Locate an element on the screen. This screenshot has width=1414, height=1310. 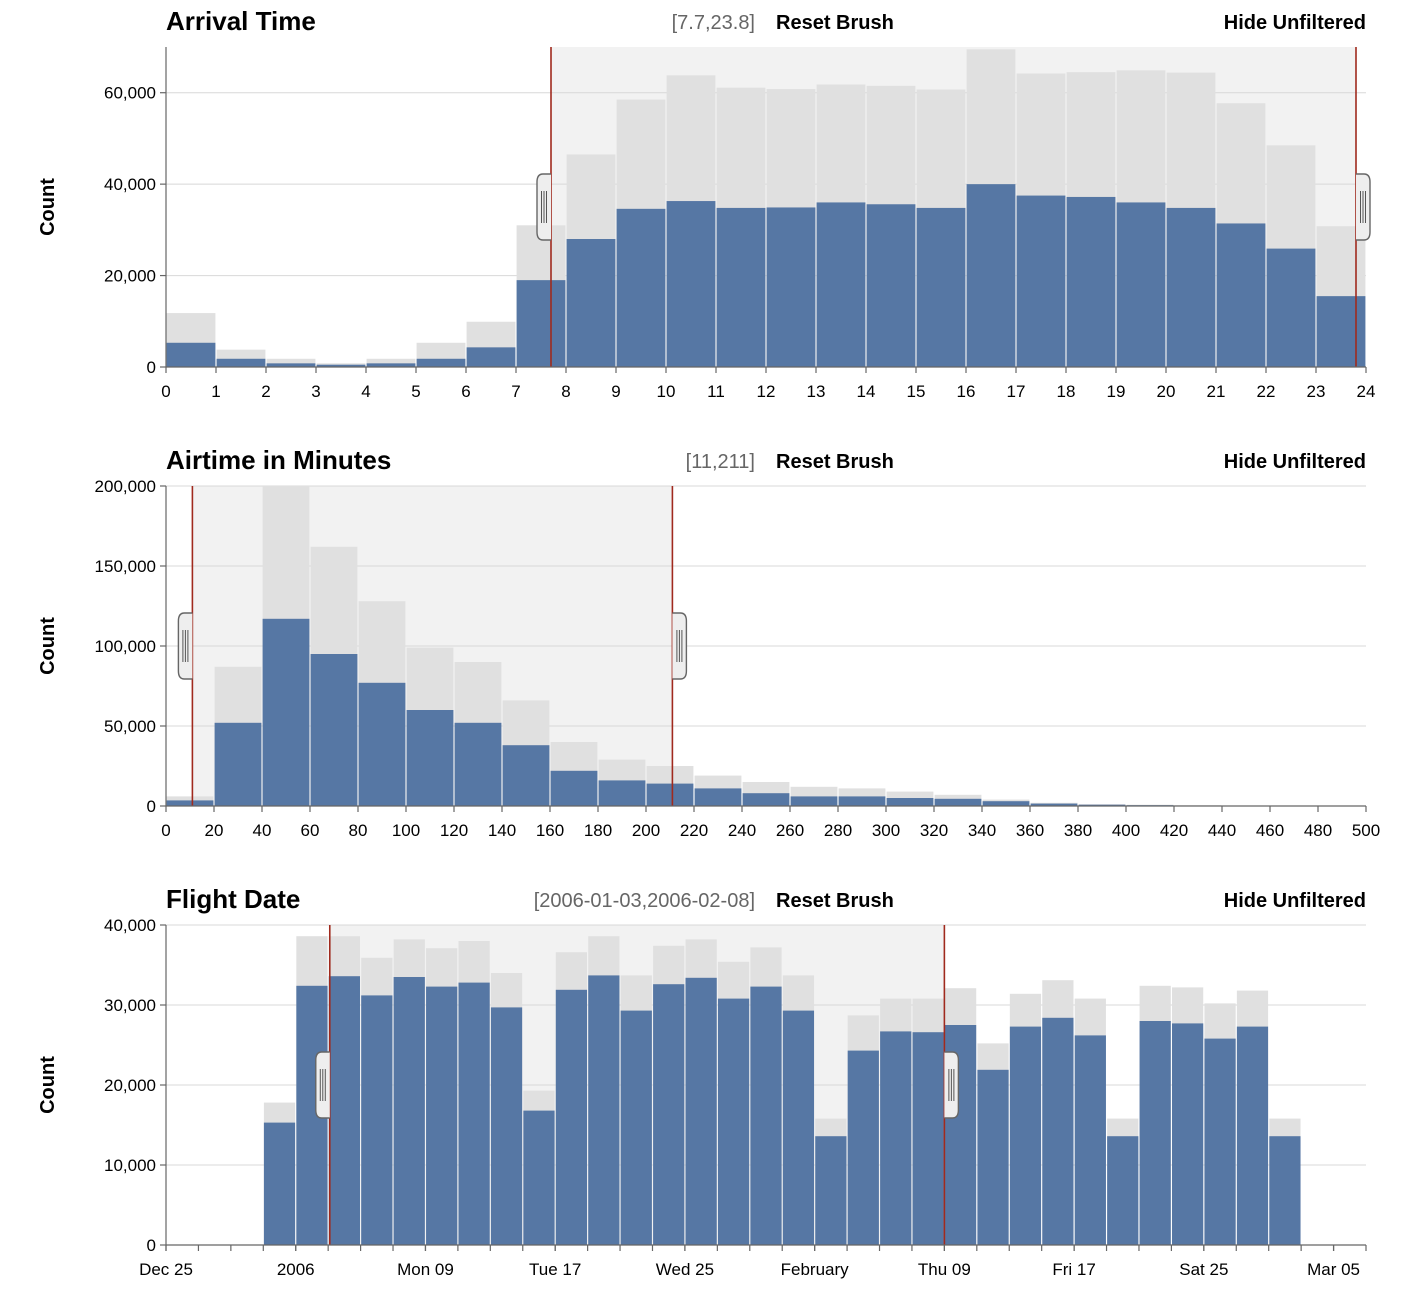
x-tick-label: 19 is located at coordinates (1116, 391).